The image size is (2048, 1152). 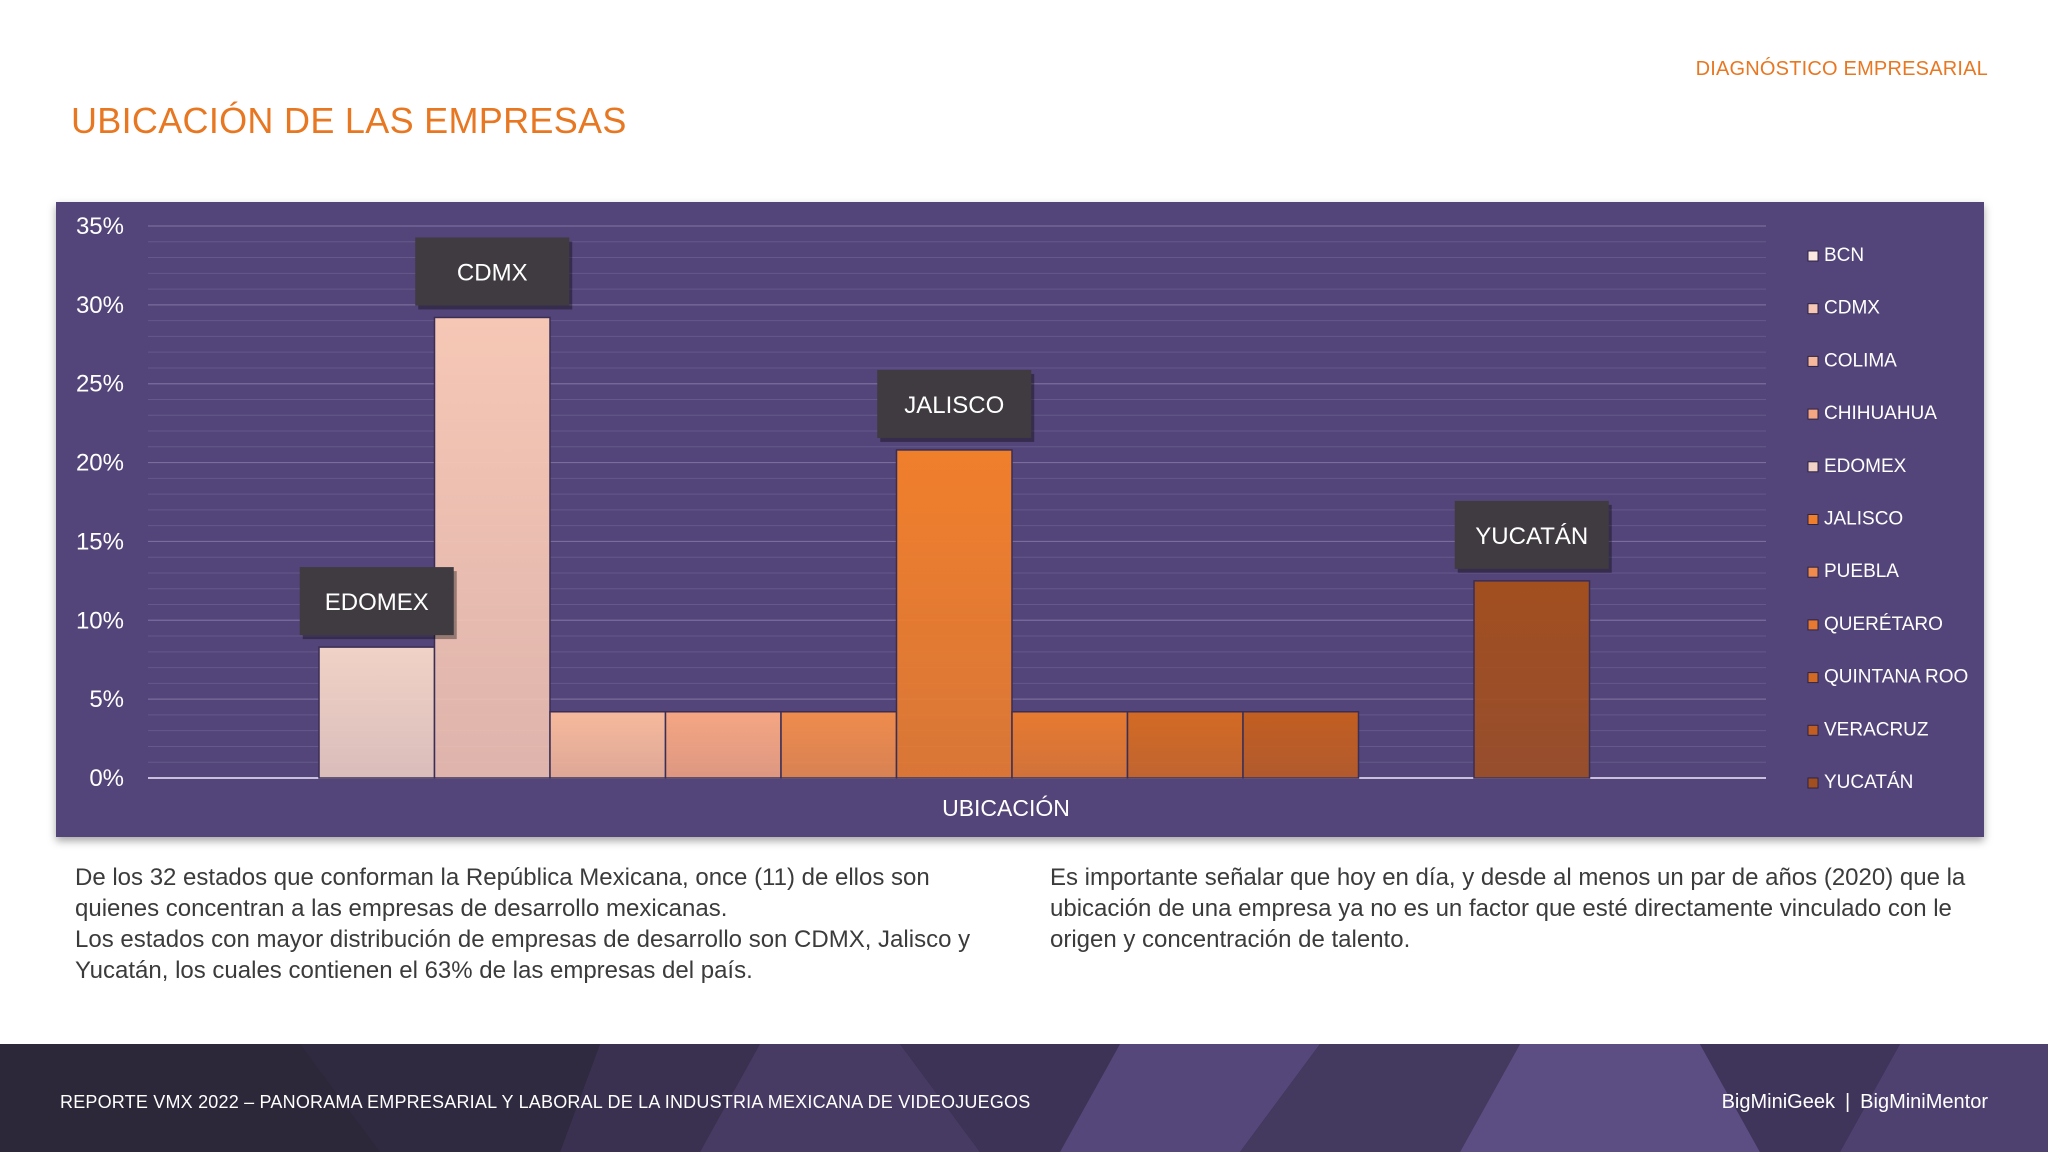 I want to click on bar-quintana-roo, so click(x=1185, y=745).